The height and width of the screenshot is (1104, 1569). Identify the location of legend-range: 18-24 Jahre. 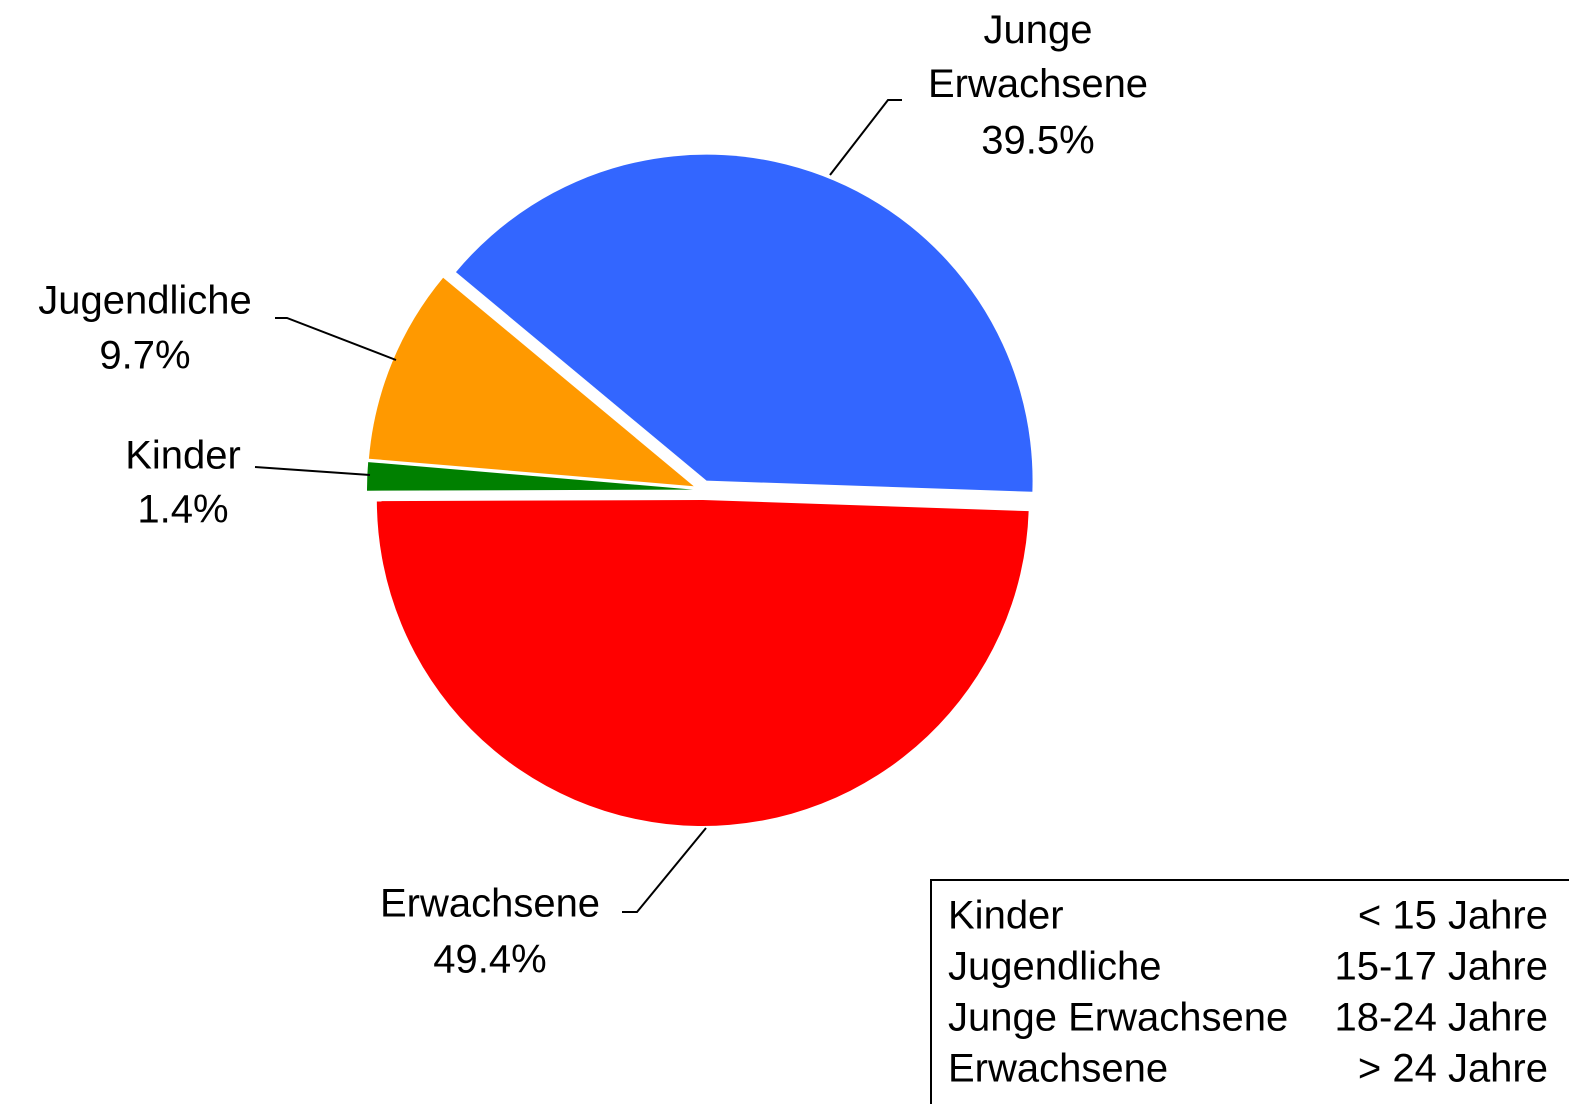
(1441, 1018).